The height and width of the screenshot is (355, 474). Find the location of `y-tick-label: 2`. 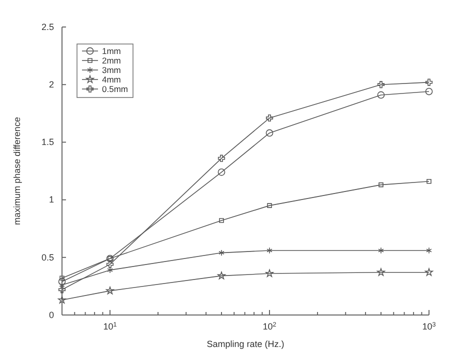

y-tick-label: 2 is located at coordinates (51, 84).